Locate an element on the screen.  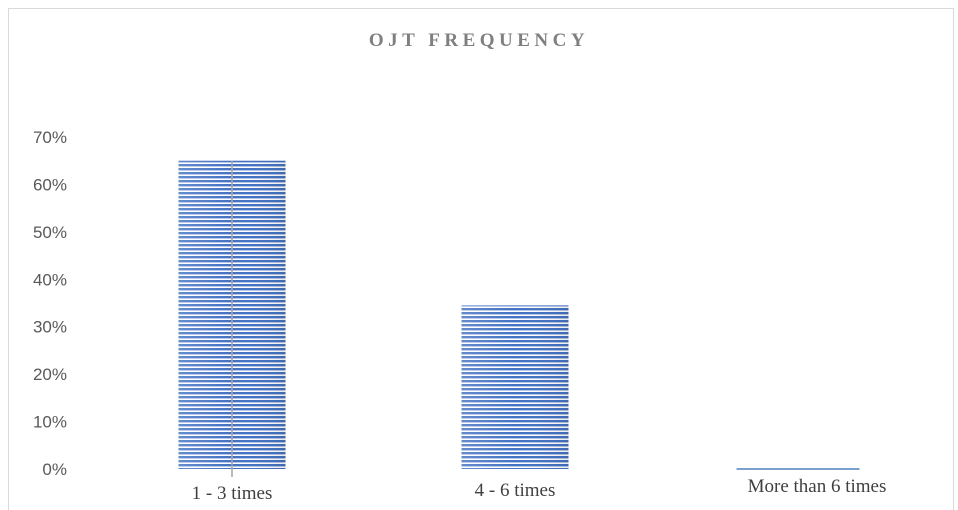
y-tick-label: 30% is located at coordinates (50, 327).